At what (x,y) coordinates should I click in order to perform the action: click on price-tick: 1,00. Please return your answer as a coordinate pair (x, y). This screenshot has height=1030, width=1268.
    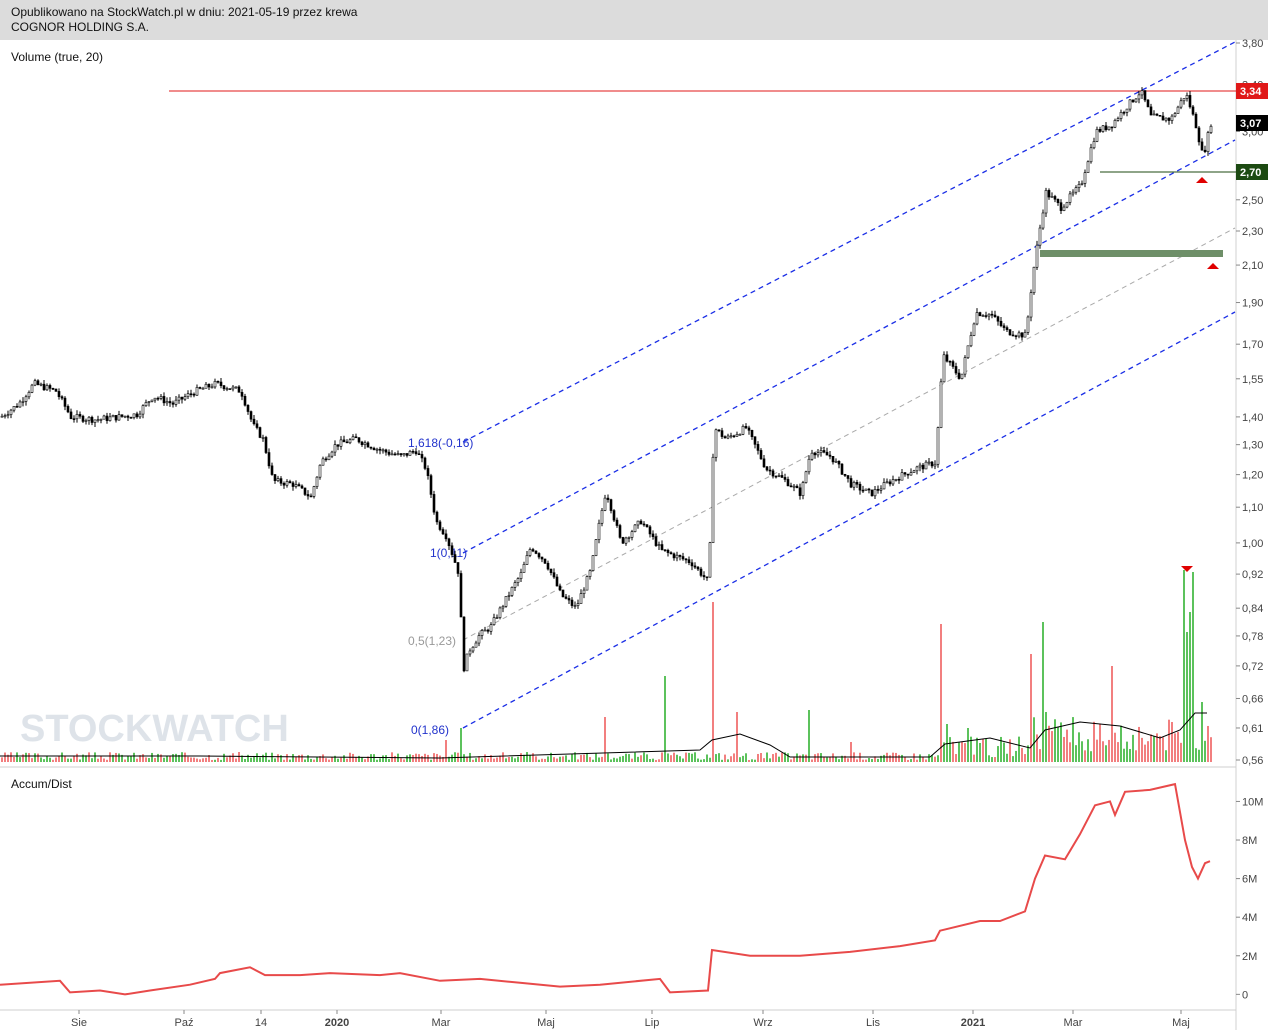
    Looking at the image, I should click on (1249, 544).